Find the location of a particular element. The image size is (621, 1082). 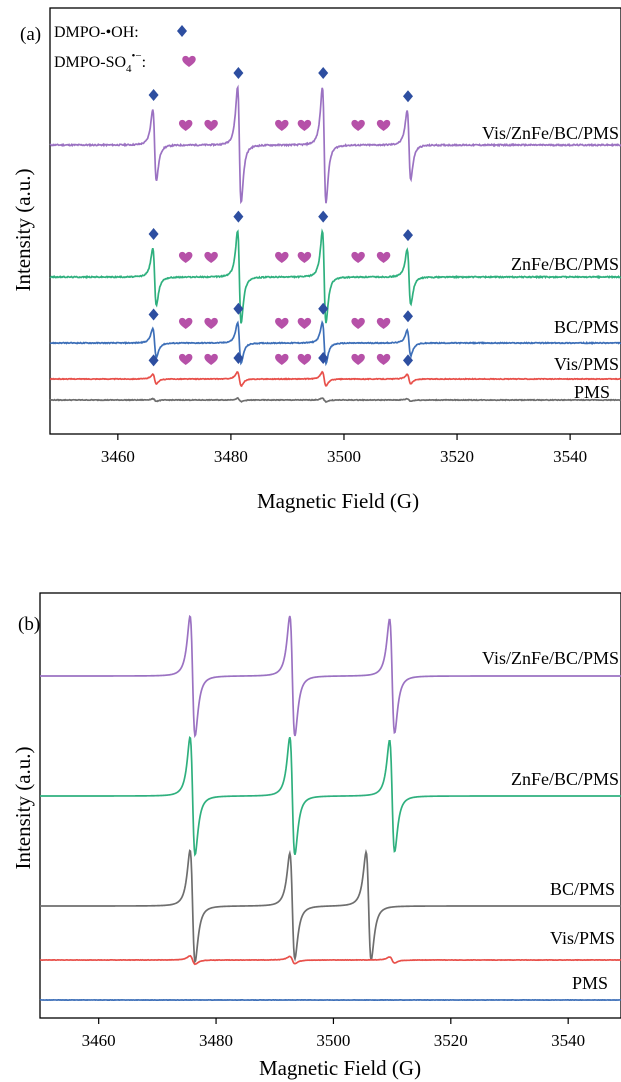

panel-b-x-axis-label: Magnetic Field (G) is located at coordinates (340, 1068).